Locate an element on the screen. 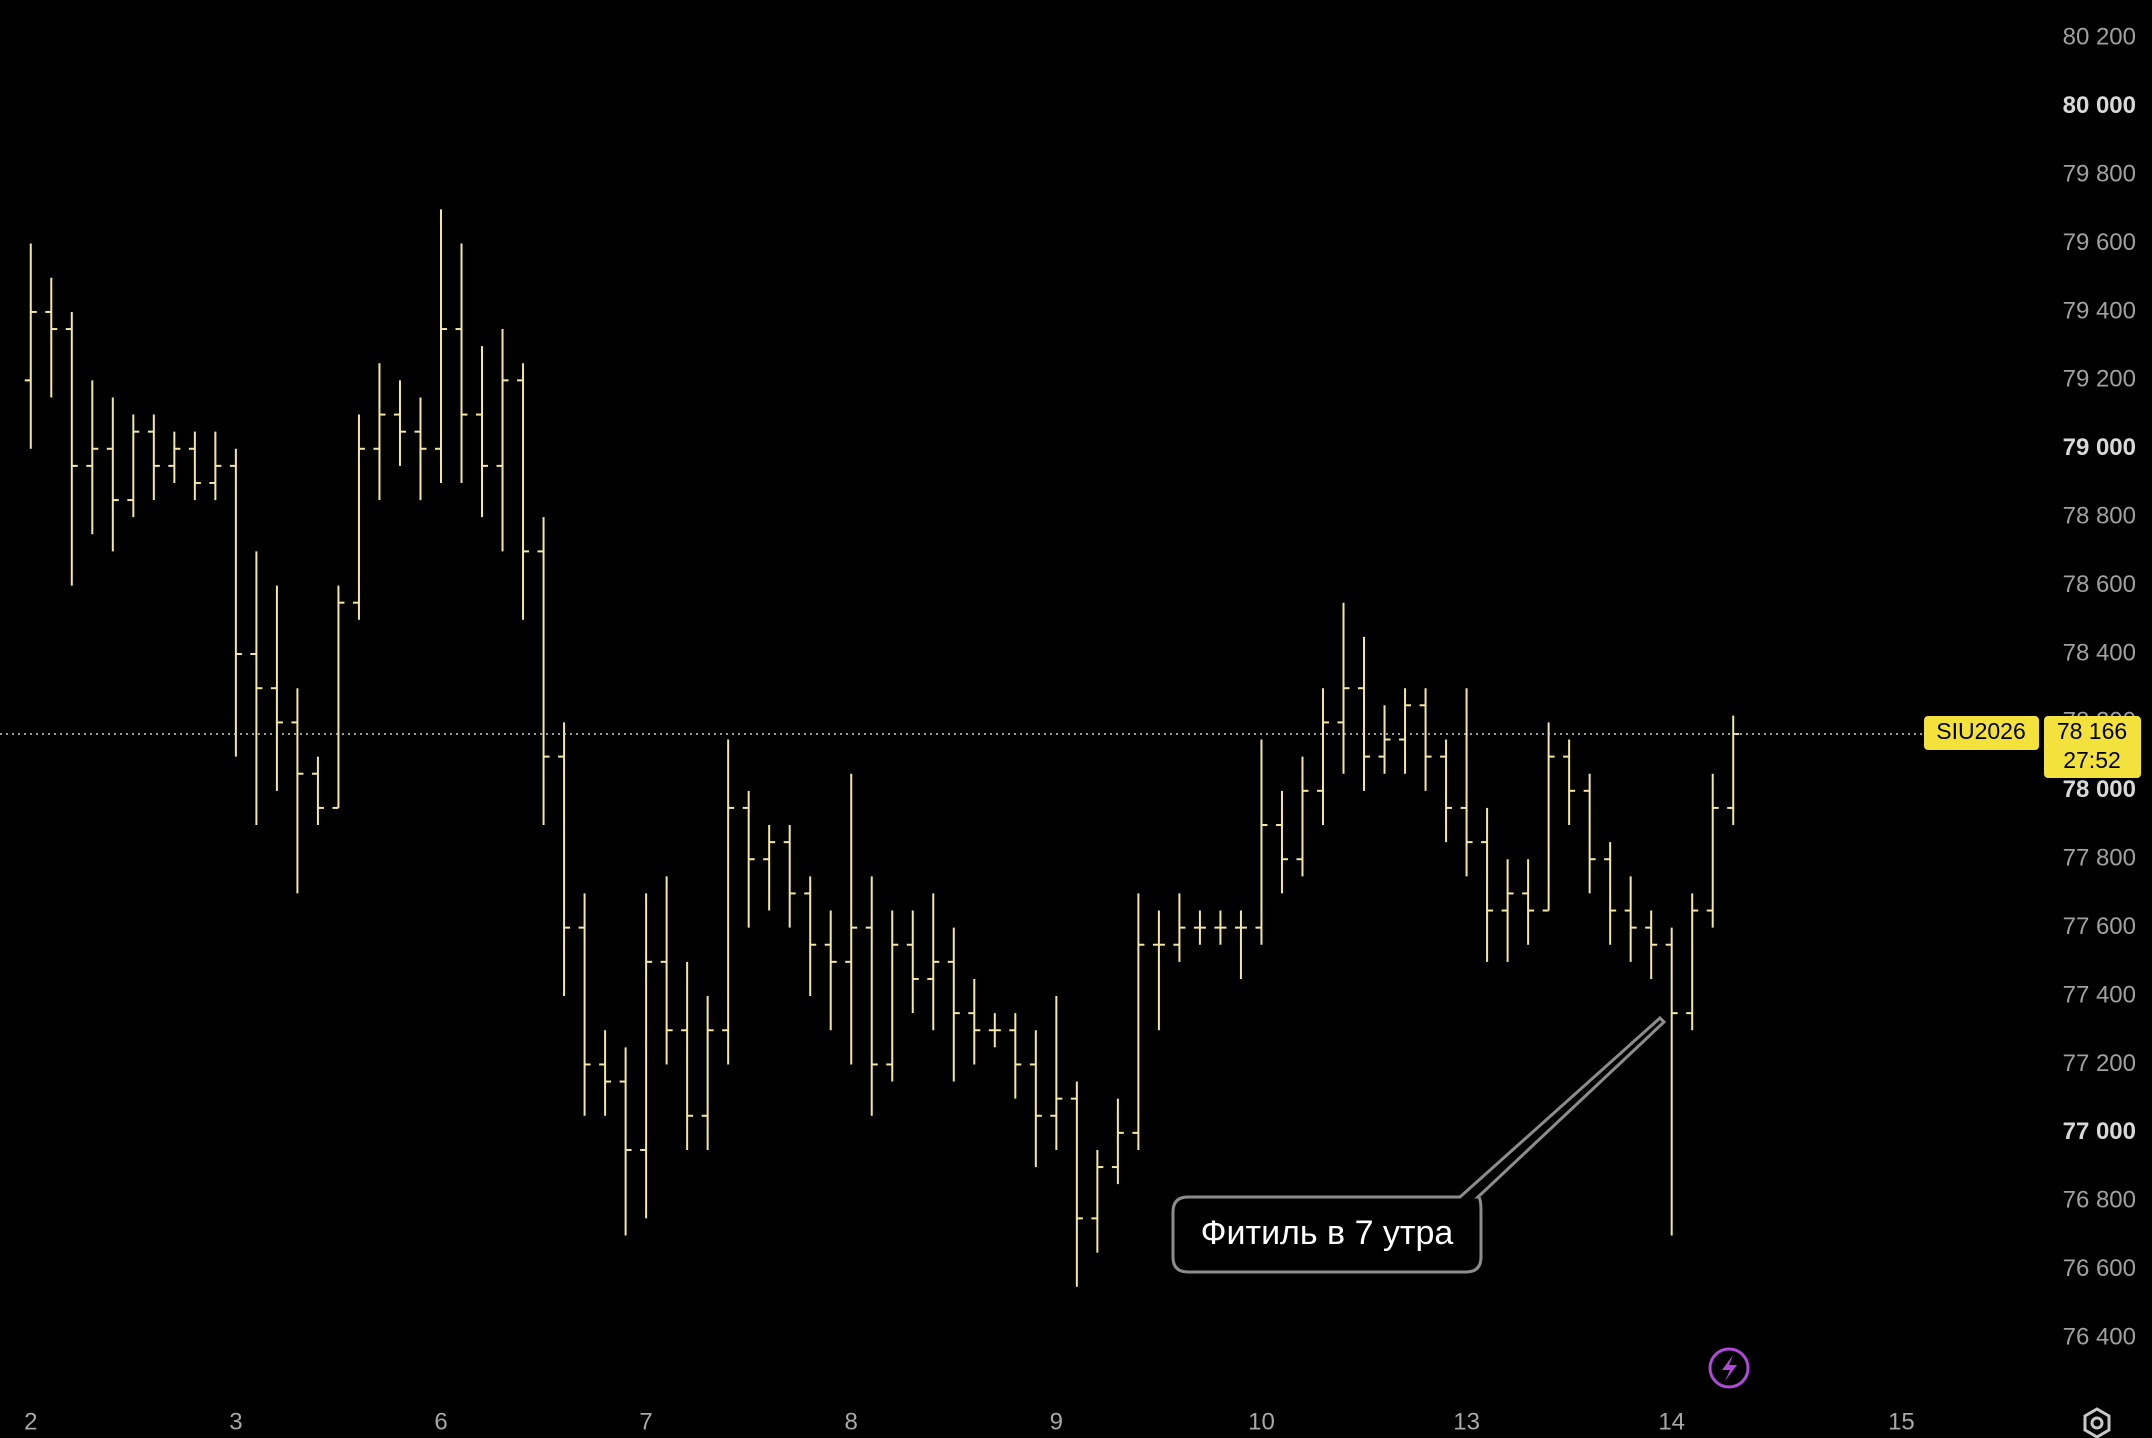 The height and width of the screenshot is (1438, 2152). x-tick-label: 9 is located at coordinates (1056, 1421).